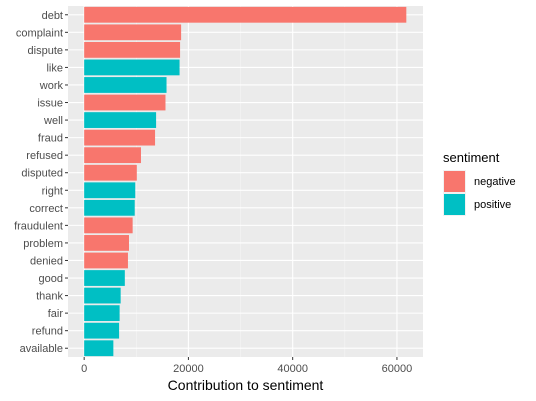  I want to click on x-tick-label: 0, so click(84, 369).